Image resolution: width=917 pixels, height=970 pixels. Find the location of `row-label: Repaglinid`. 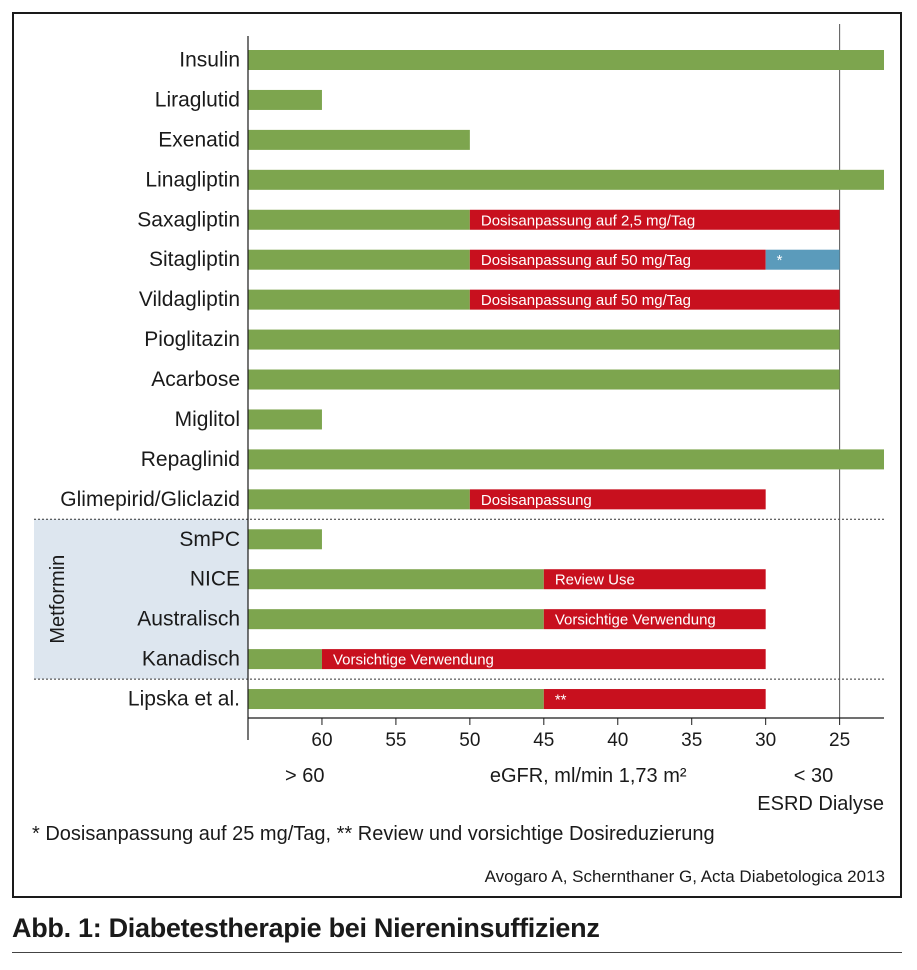

row-label: Repaglinid is located at coordinates (190, 459).